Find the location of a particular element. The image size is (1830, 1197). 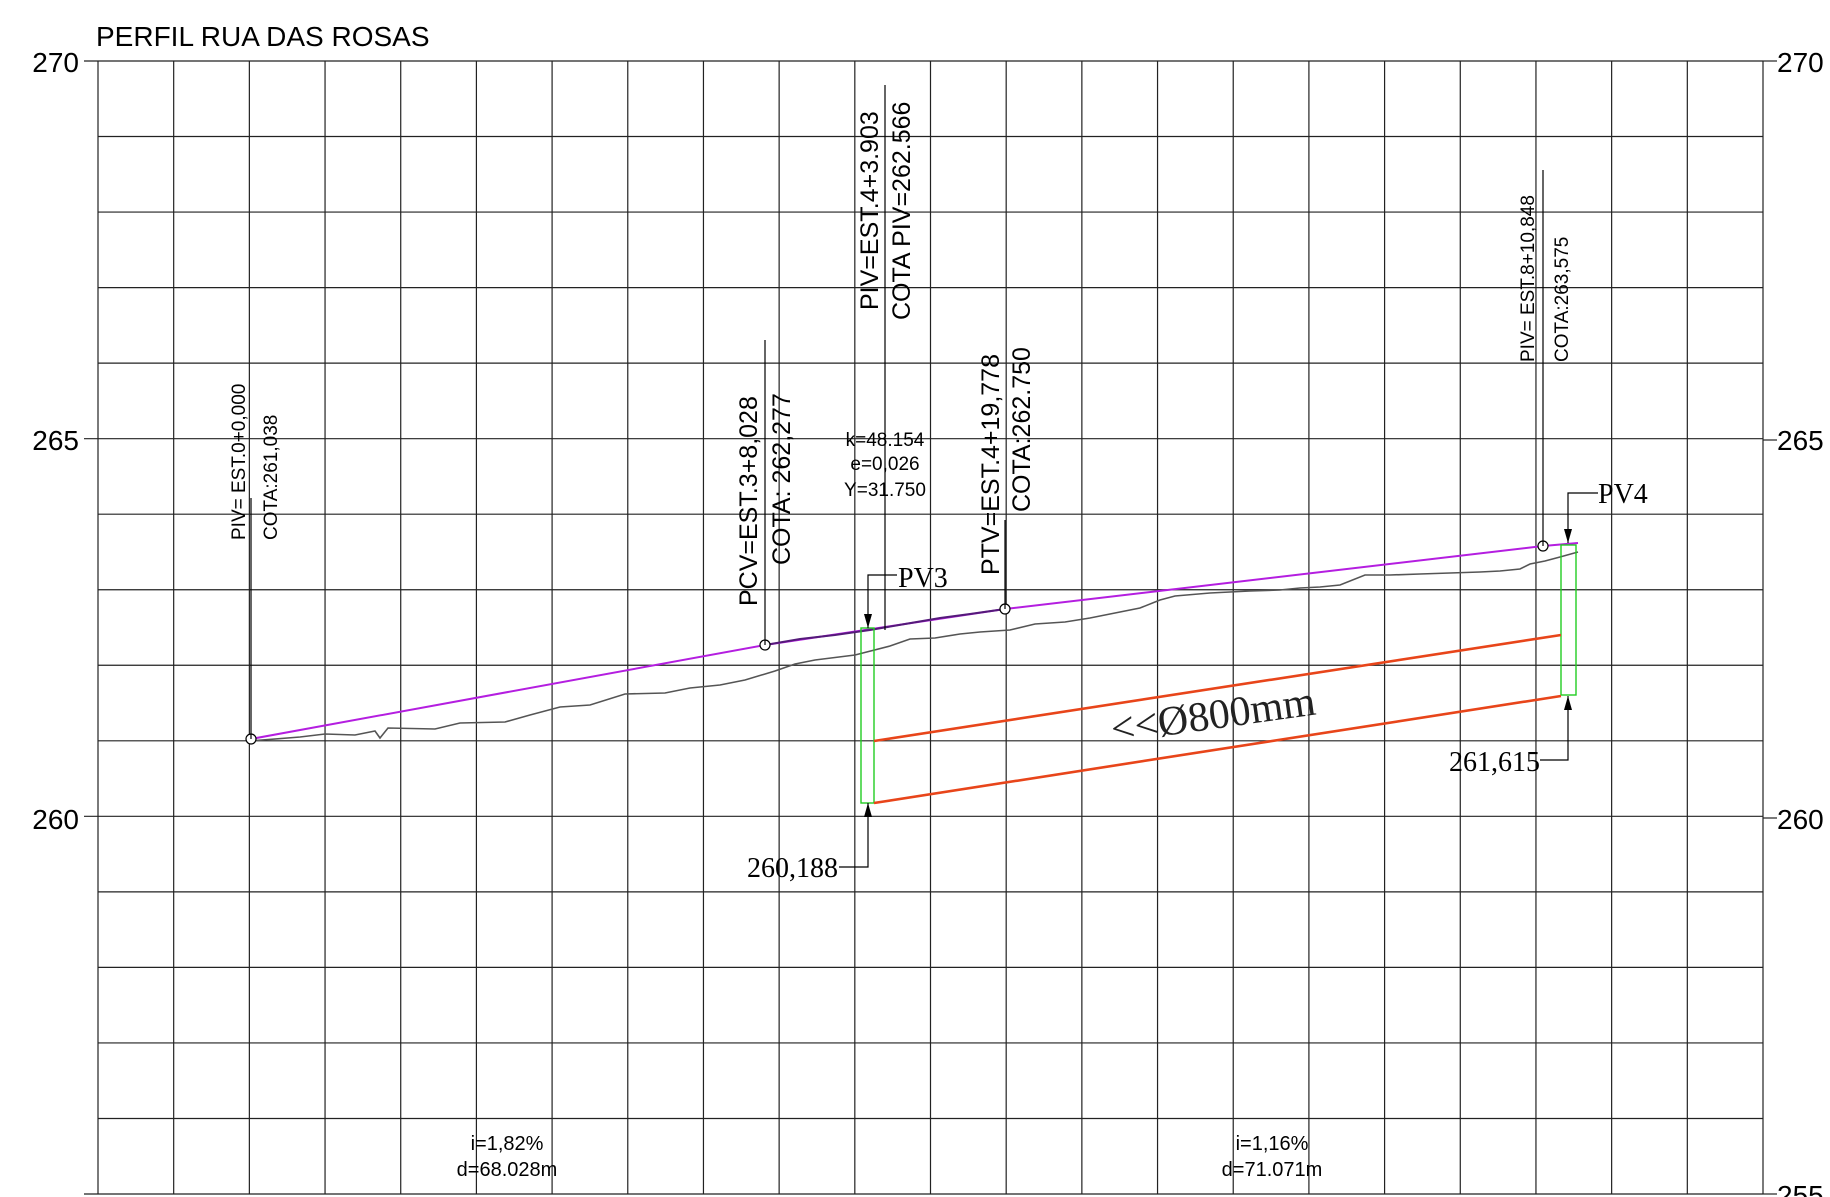

piv2-station: PIV=EST.4+3.903 is located at coordinates (870, 210).